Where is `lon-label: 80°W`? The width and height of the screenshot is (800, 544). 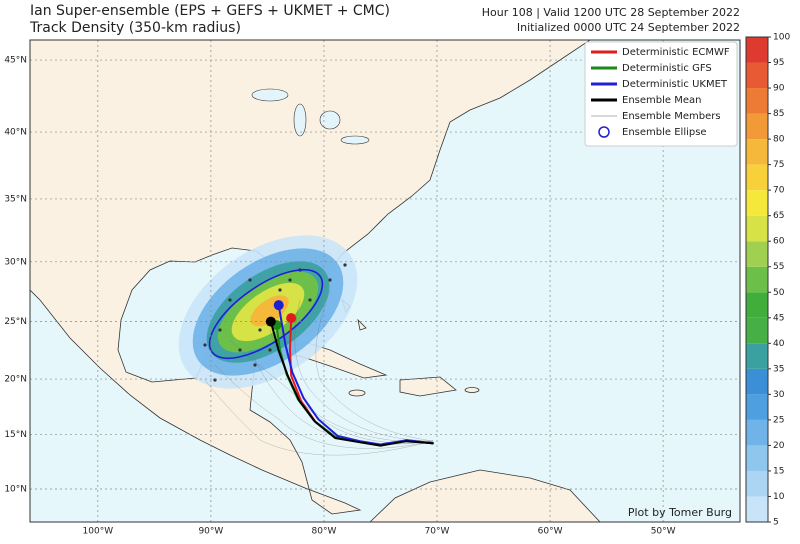 lon-label: 80°W is located at coordinates (324, 532).